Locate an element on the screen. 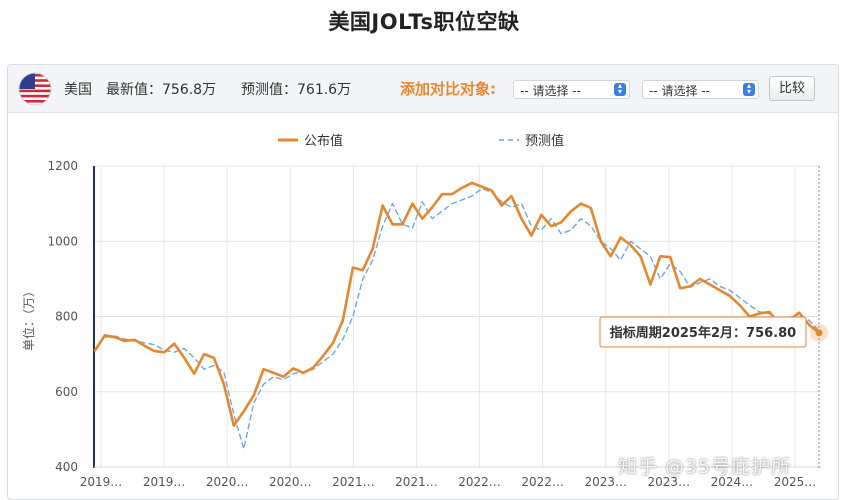  page-title: 美国JOLTs职位空缺 is located at coordinates (424, 22).